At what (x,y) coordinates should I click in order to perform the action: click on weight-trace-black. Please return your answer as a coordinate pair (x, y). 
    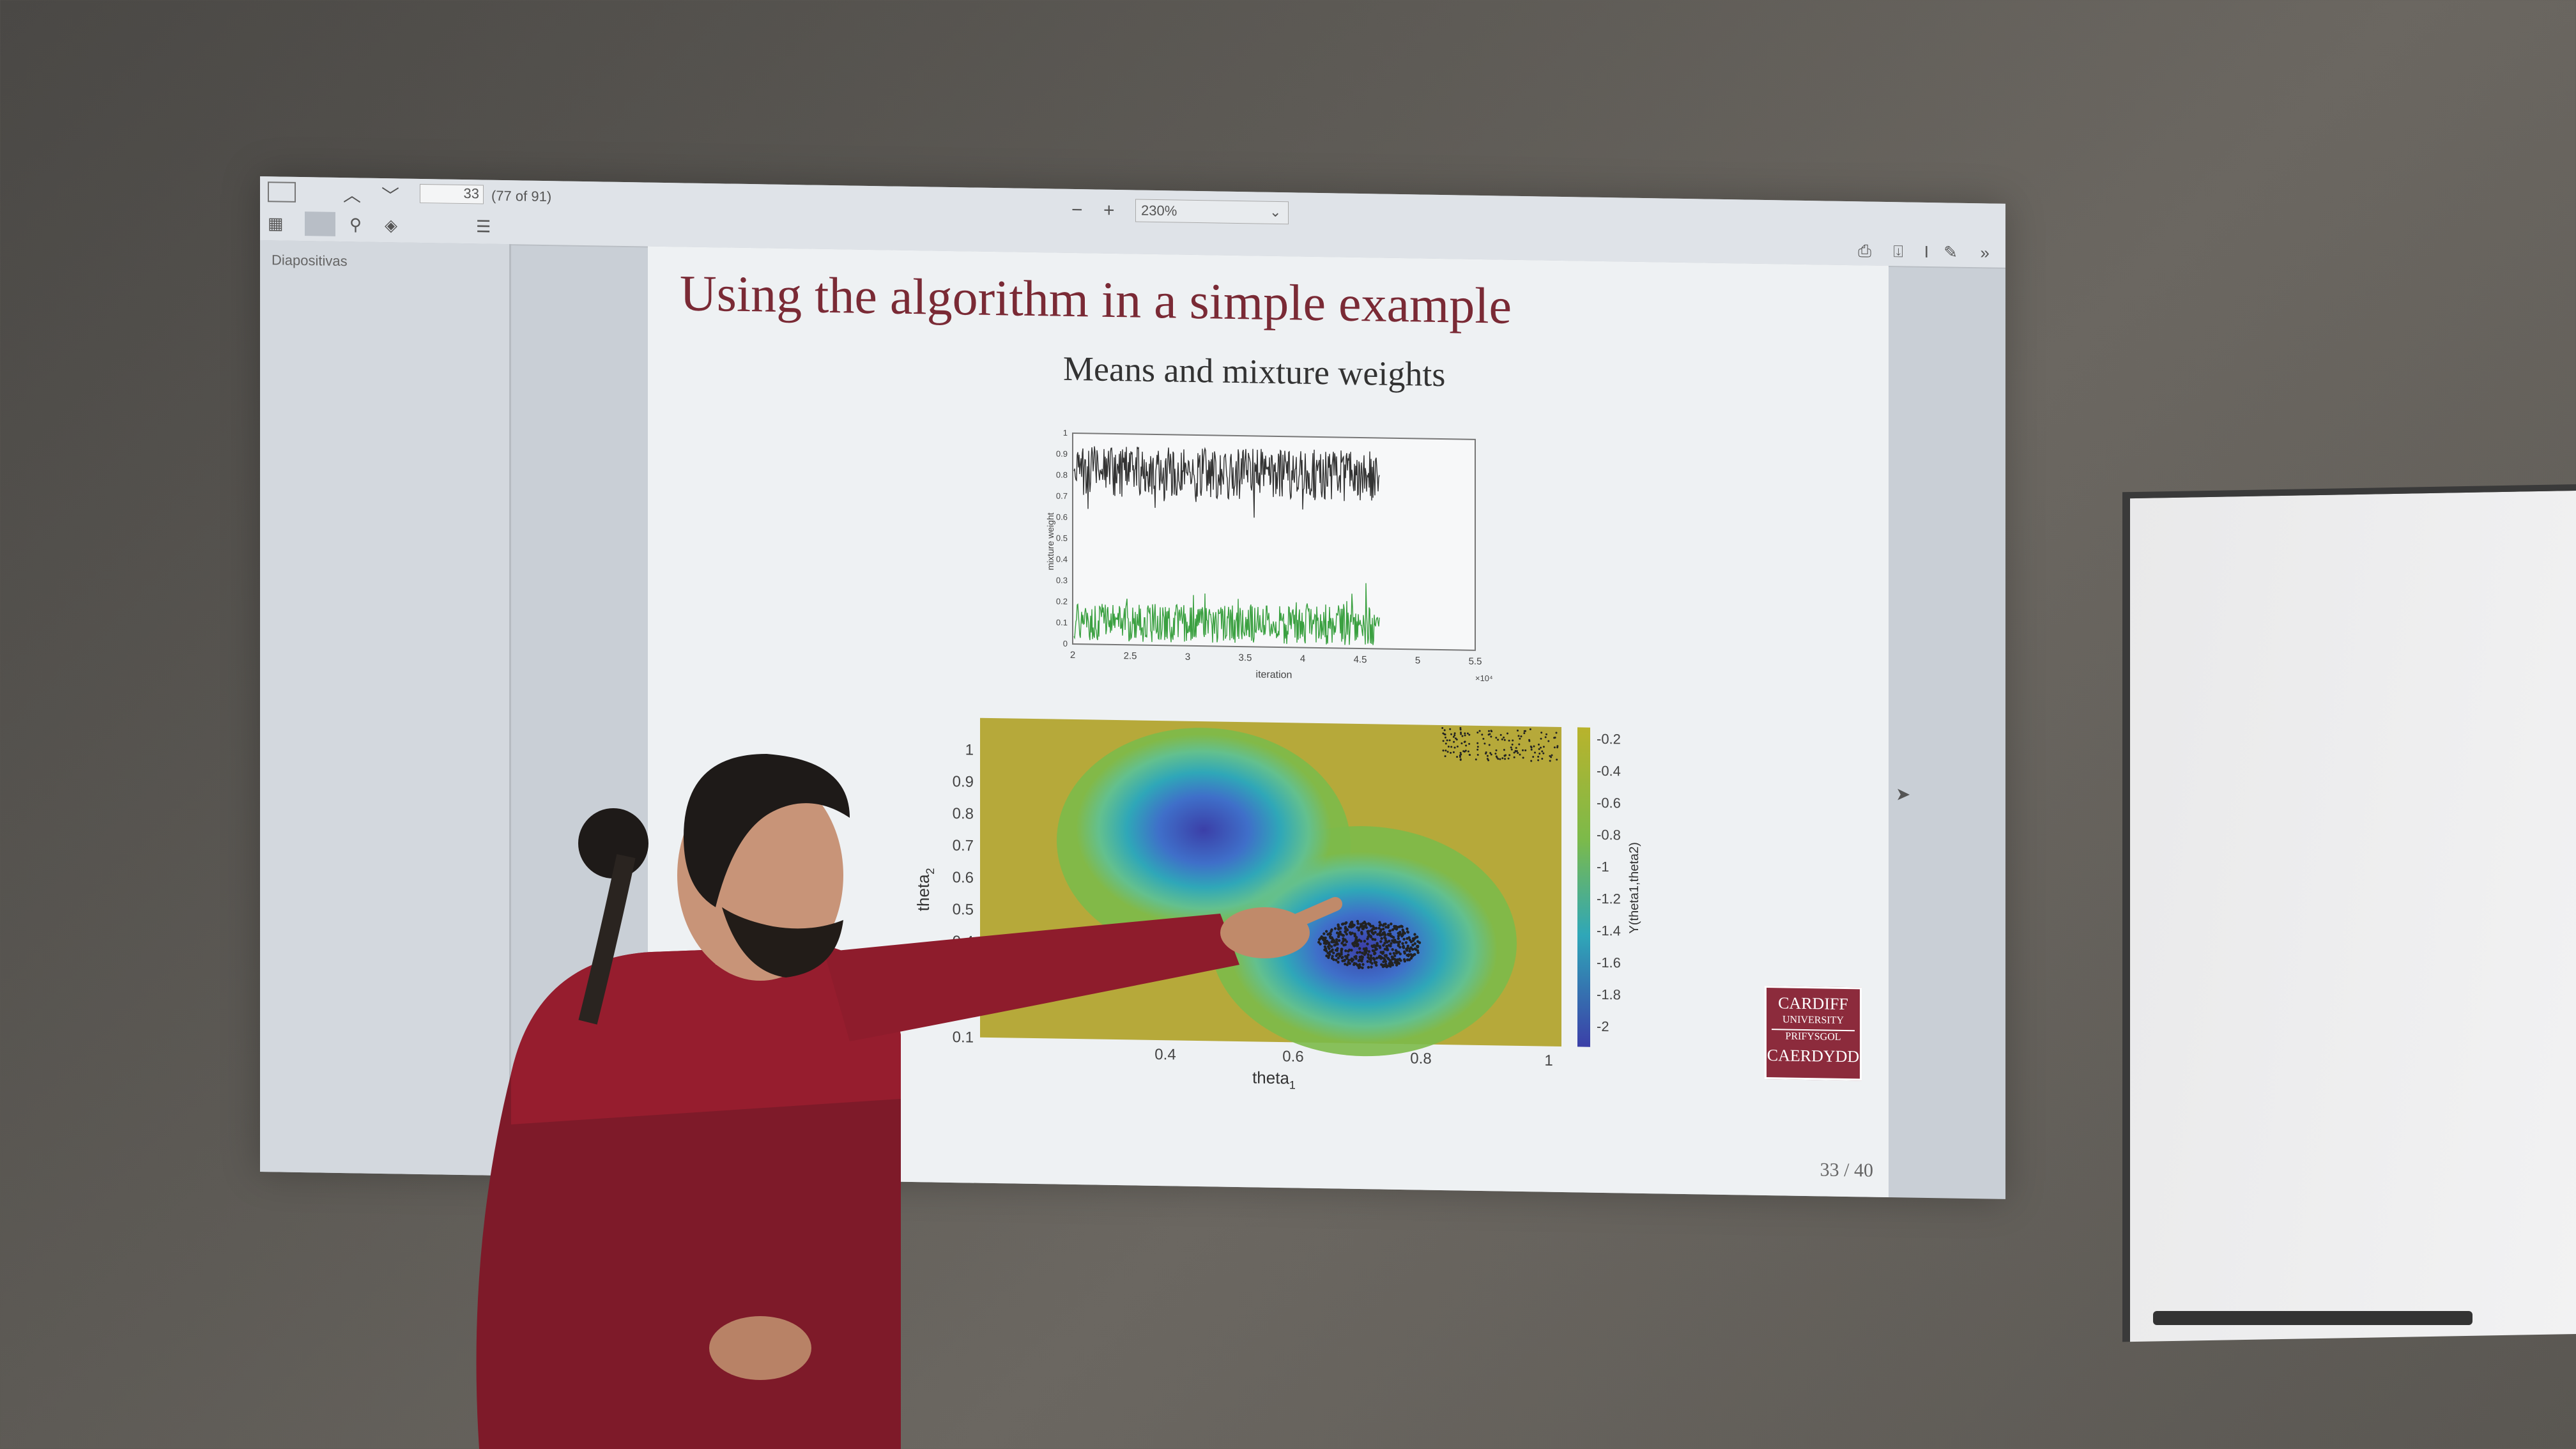
    Looking at the image, I should click on (1226, 482).